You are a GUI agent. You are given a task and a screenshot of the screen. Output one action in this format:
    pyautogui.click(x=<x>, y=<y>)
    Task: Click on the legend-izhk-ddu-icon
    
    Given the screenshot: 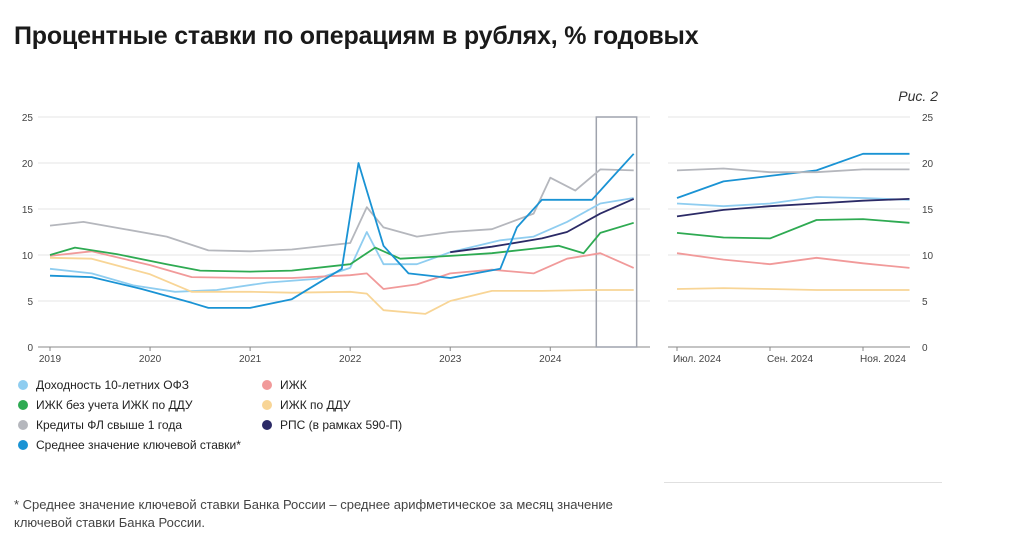 What is the action you would take?
    pyautogui.click(x=267, y=405)
    